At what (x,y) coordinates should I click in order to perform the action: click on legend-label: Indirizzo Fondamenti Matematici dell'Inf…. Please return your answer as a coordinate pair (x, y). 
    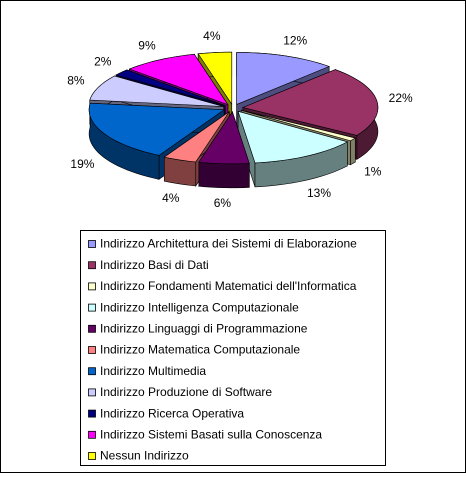
    Looking at the image, I should click on (228, 286).